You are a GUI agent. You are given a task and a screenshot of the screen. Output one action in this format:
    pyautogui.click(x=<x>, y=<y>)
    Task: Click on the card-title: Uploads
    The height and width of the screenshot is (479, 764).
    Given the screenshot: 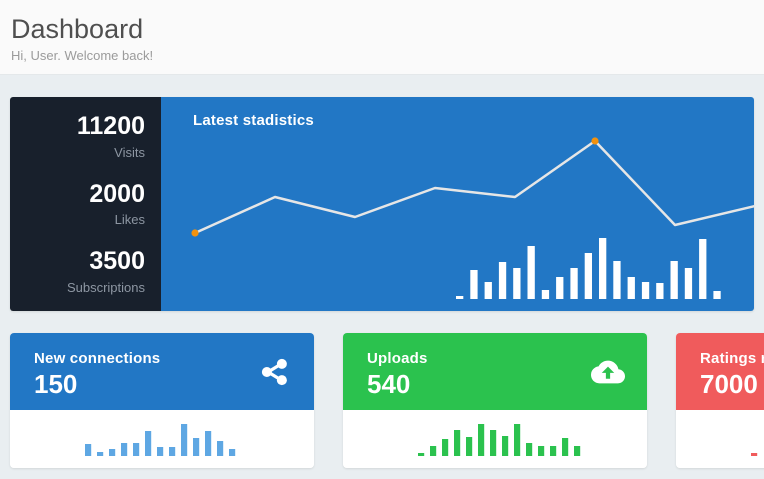 What is the action you would take?
    pyautogui.click(x=397, y=358)
    